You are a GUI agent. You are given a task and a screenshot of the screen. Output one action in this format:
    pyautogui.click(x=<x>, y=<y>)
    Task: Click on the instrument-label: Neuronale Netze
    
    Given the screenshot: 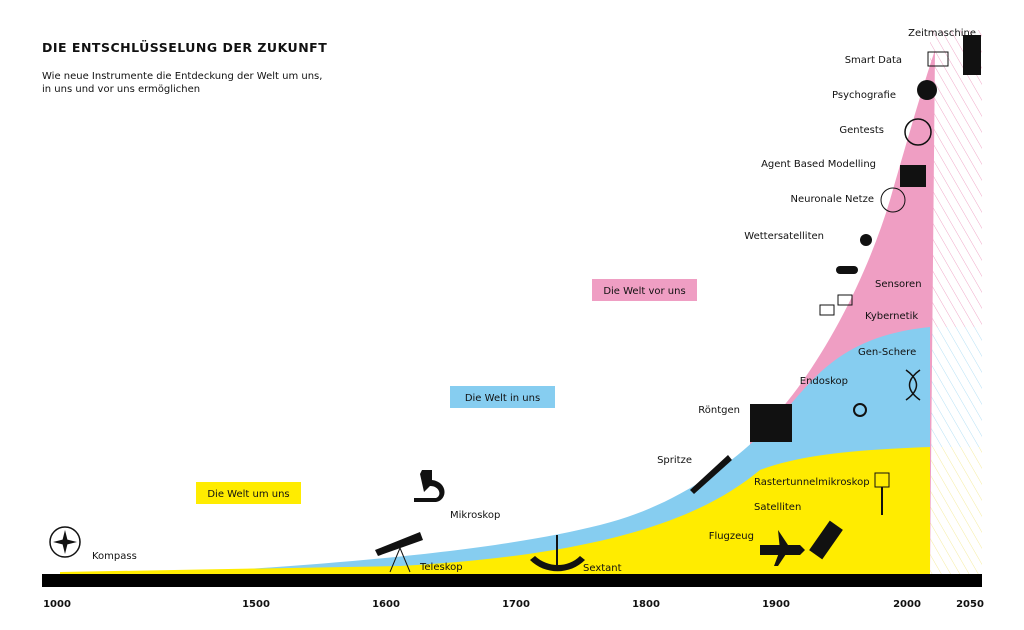 What is the action you would take?
    pyautogui.click(x=832, y=199)
    